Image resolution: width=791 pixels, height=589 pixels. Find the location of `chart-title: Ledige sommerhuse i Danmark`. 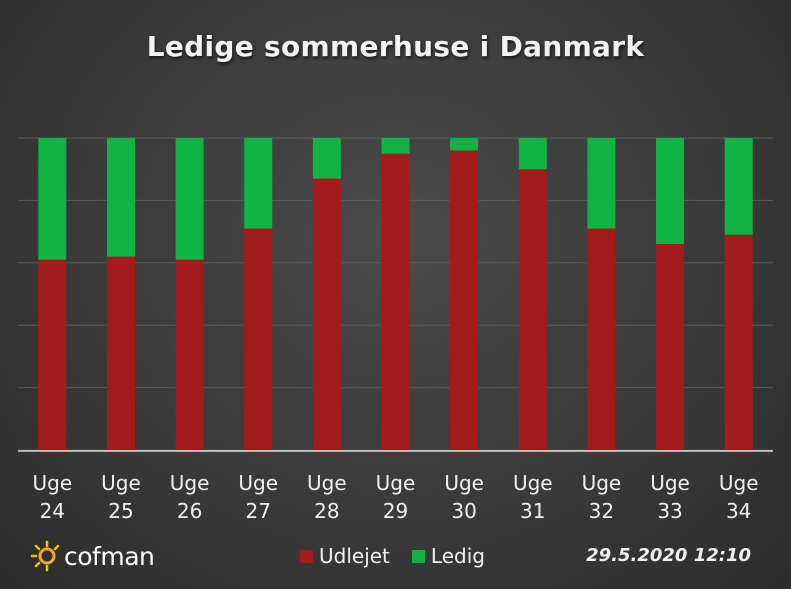

chart-title: Ledige sommerhuse i Danmark is located at coordinates (395, 46).